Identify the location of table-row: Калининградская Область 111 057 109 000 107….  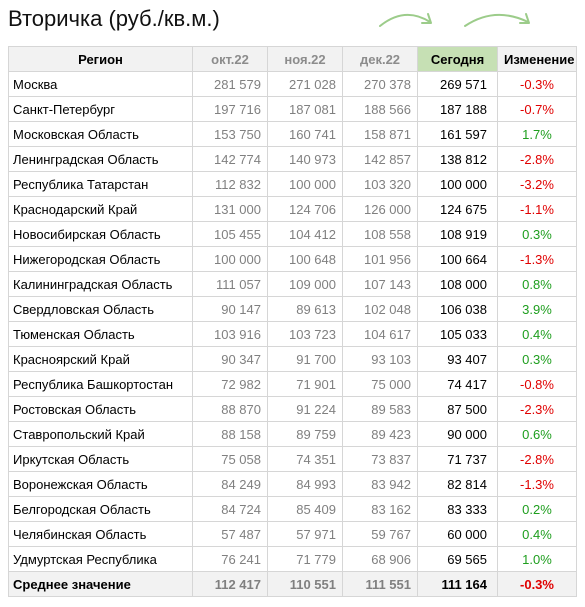
(292, 284).